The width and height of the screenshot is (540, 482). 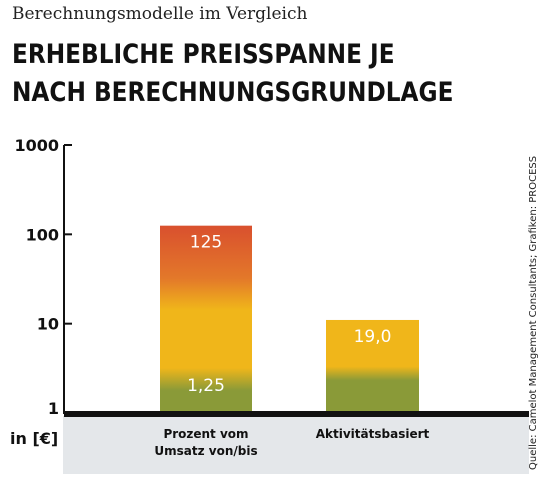 I want to click on bar-value-label: 1,25, so click(x=206, y=386).